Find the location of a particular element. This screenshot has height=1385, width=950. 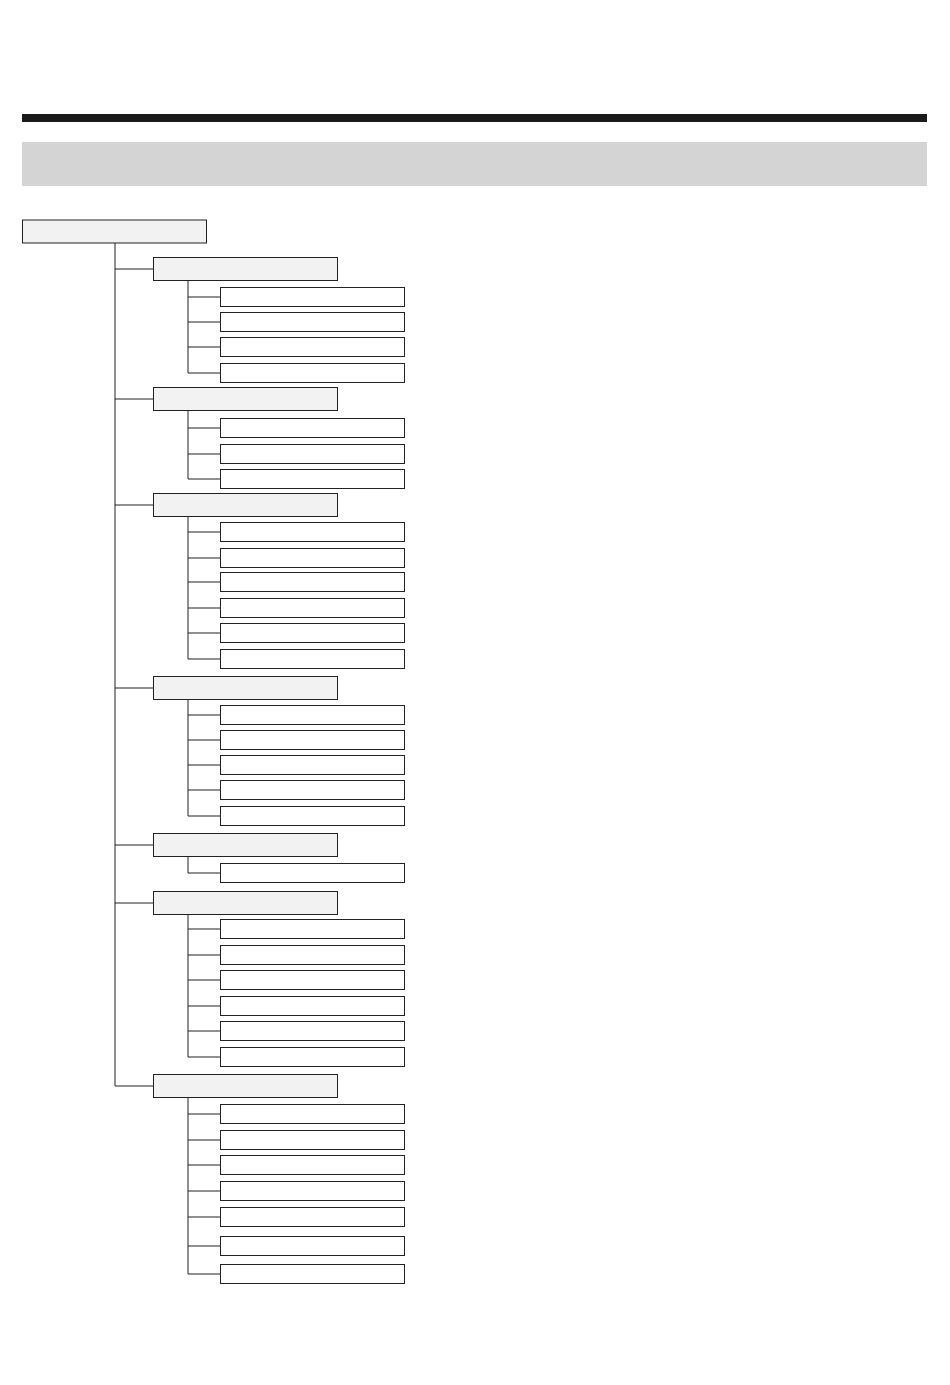

top-rule is located at coordinates (474, 118).